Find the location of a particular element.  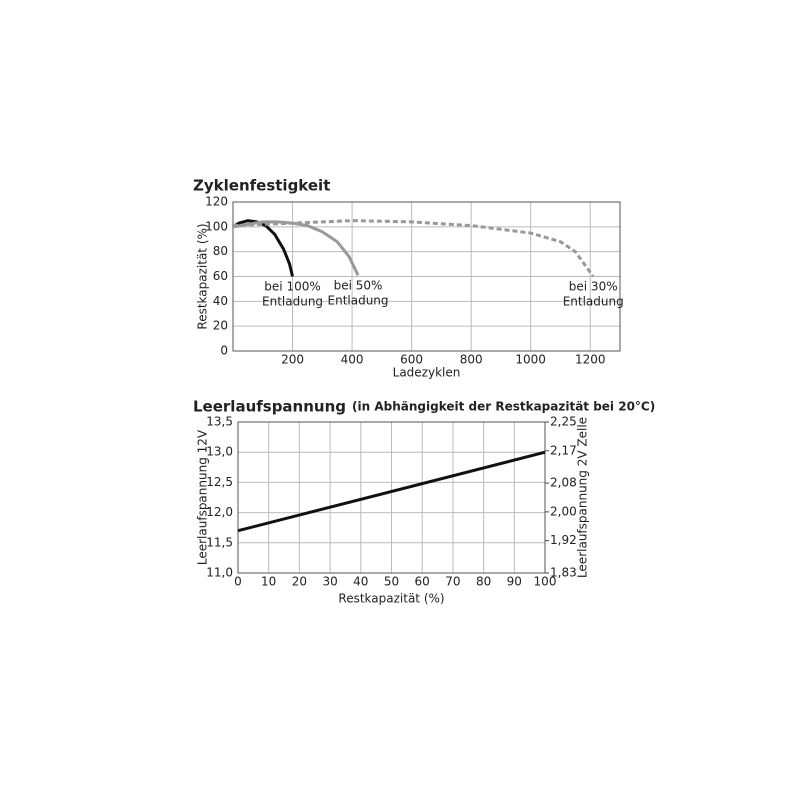

y2-tick-label: 2,00 is located at coordinates (563, 511).